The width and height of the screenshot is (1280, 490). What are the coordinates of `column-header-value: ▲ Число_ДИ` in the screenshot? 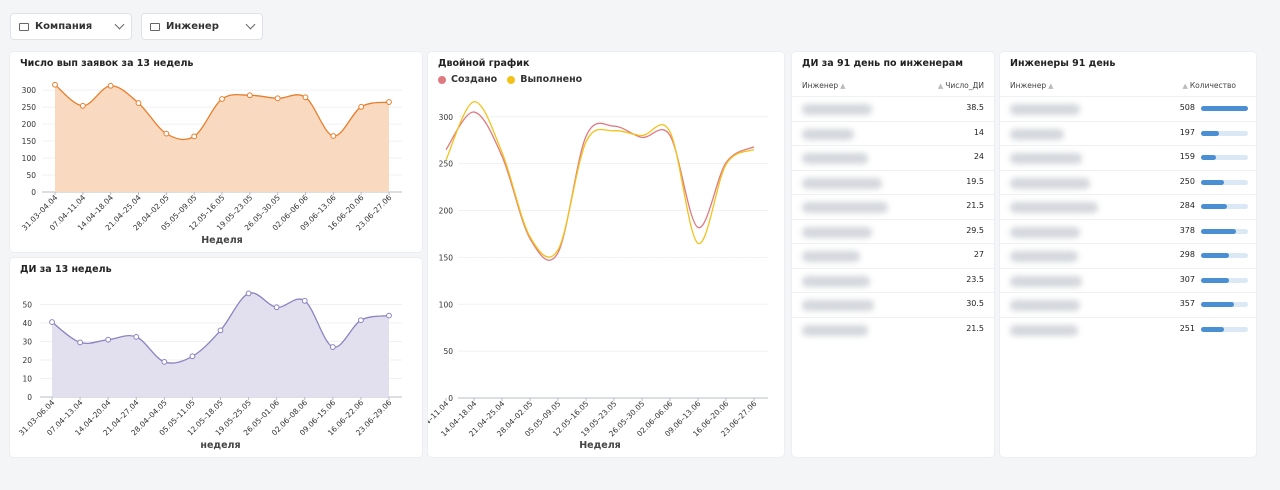 It's located at (960, 85).